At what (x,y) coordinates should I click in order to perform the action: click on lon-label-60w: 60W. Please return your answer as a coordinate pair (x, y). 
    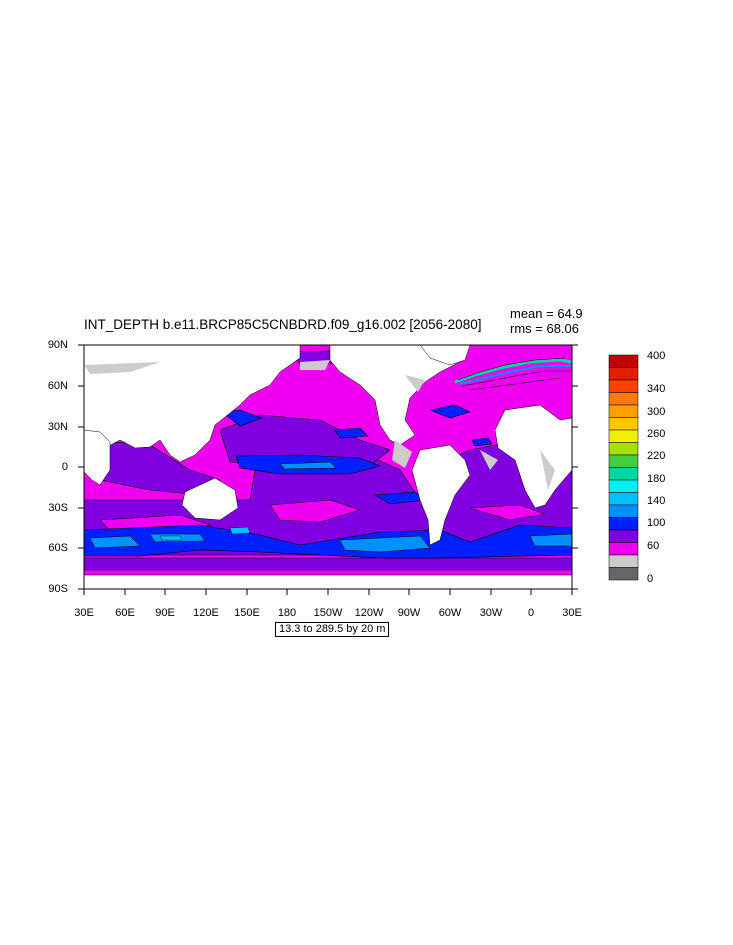
    Looking at the image, I should click on (450, 613).